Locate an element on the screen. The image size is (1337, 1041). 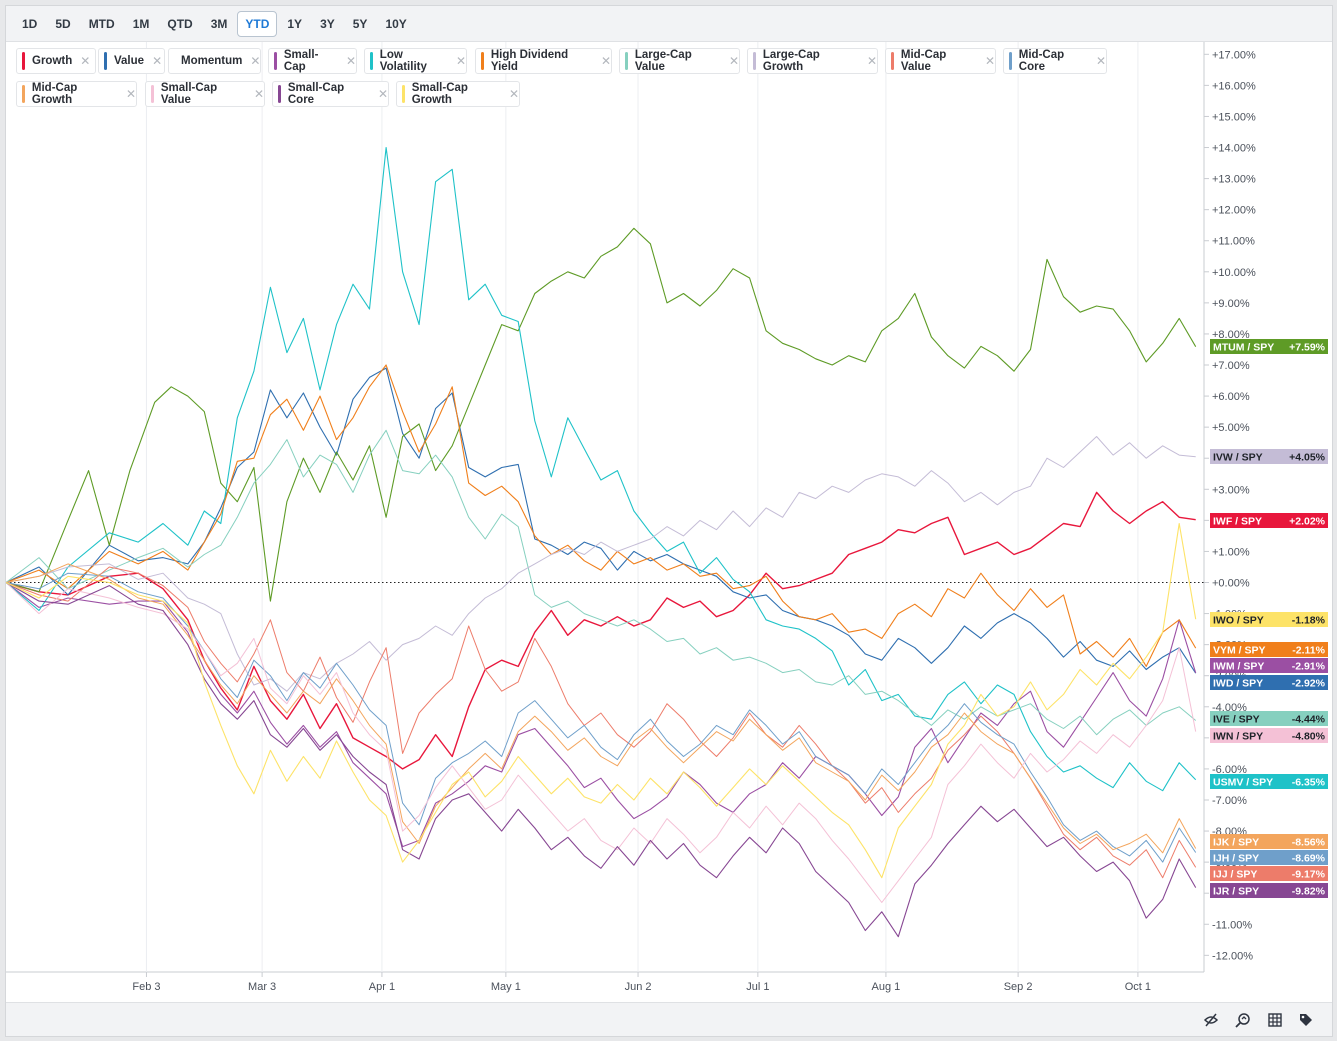
y-tick-label: +3.00% is located at coordinates (1231, 490).